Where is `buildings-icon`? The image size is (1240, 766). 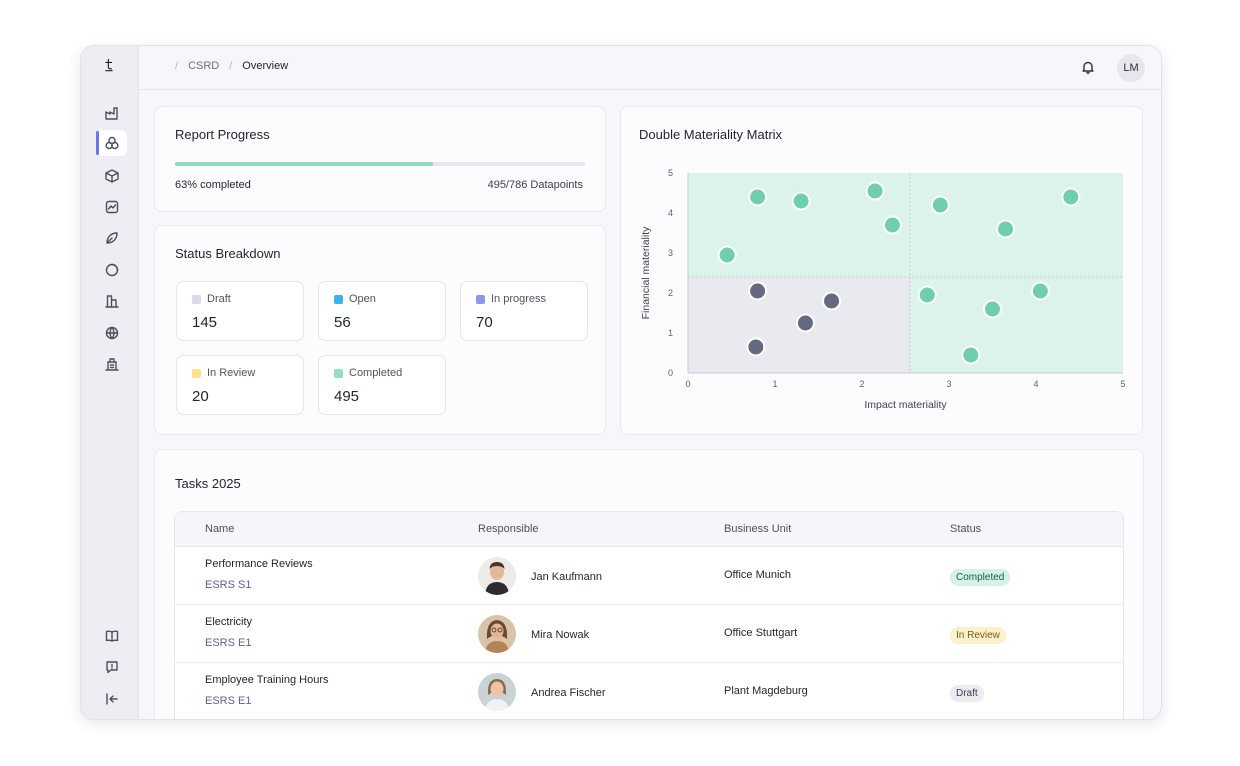 buildings-icon is located at coordinates (112, 301).